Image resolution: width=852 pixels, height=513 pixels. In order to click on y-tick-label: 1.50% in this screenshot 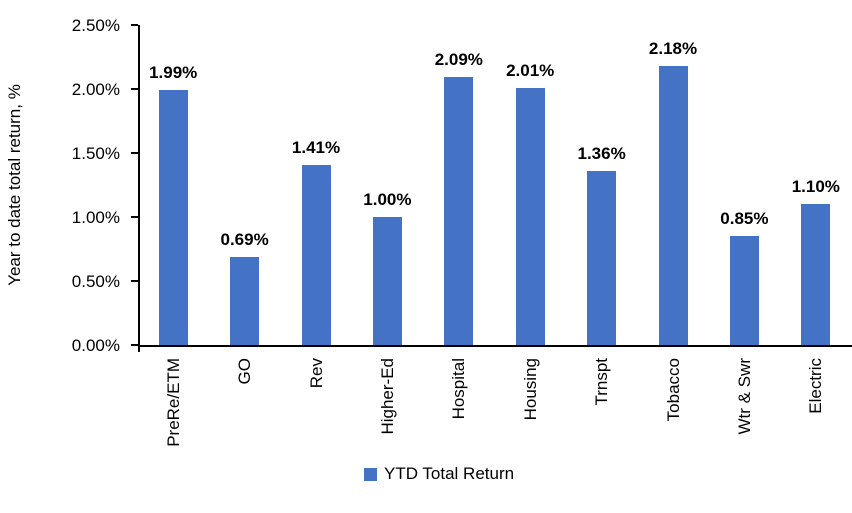, I will do `click(95, 153)`.